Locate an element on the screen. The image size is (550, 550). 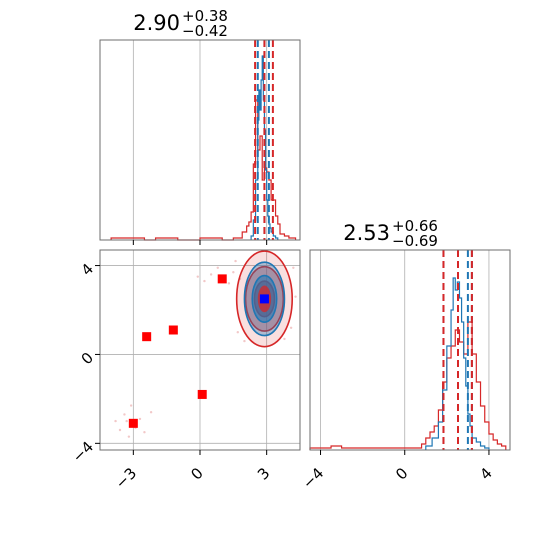
panel-title-lower-error: −0.69 is located at coordinates (415, 241).